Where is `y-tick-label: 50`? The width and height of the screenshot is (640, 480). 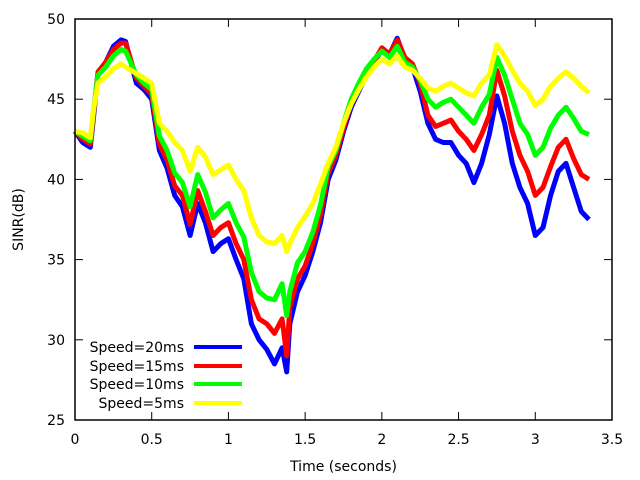
y-tick-label: 50 is located at coordinates (56, 20).